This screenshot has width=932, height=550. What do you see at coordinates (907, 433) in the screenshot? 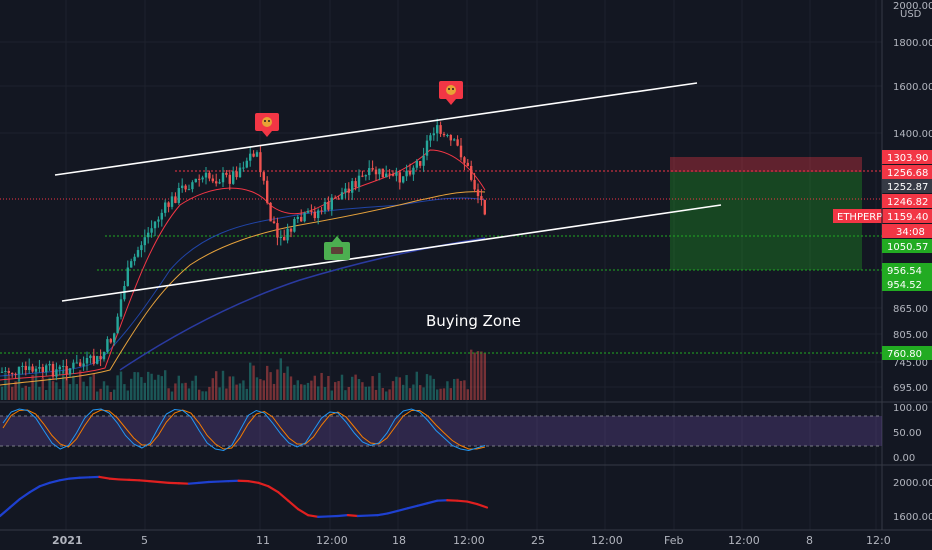
I see `stoch-tick-50: 50.00` at bounding box center [907, 433].